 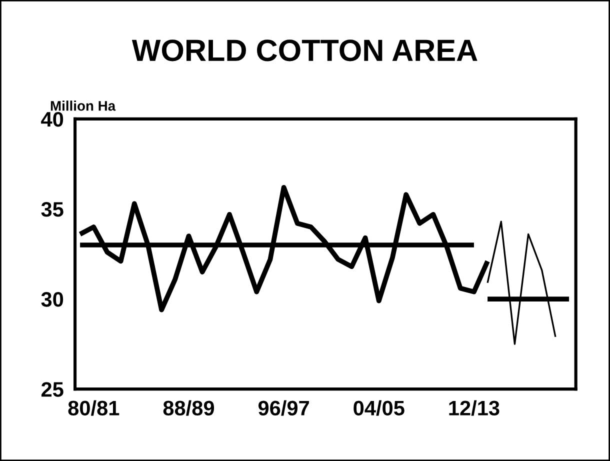 What do you see at coordinates (83, 105) in the screenshot?
I see `y-axis-title: Million Ha` at bounding box center [83, 105].